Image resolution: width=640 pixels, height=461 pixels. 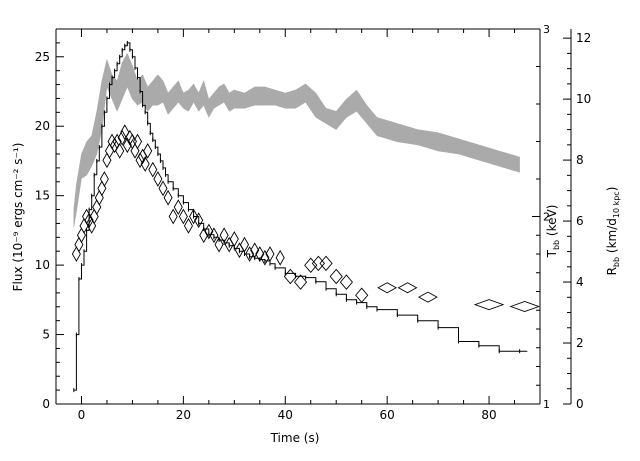 What do you see at coordinates (546, 29) in the screenshot?
I see `temperature-tick-label: 3` at bounding box center [546, 29].